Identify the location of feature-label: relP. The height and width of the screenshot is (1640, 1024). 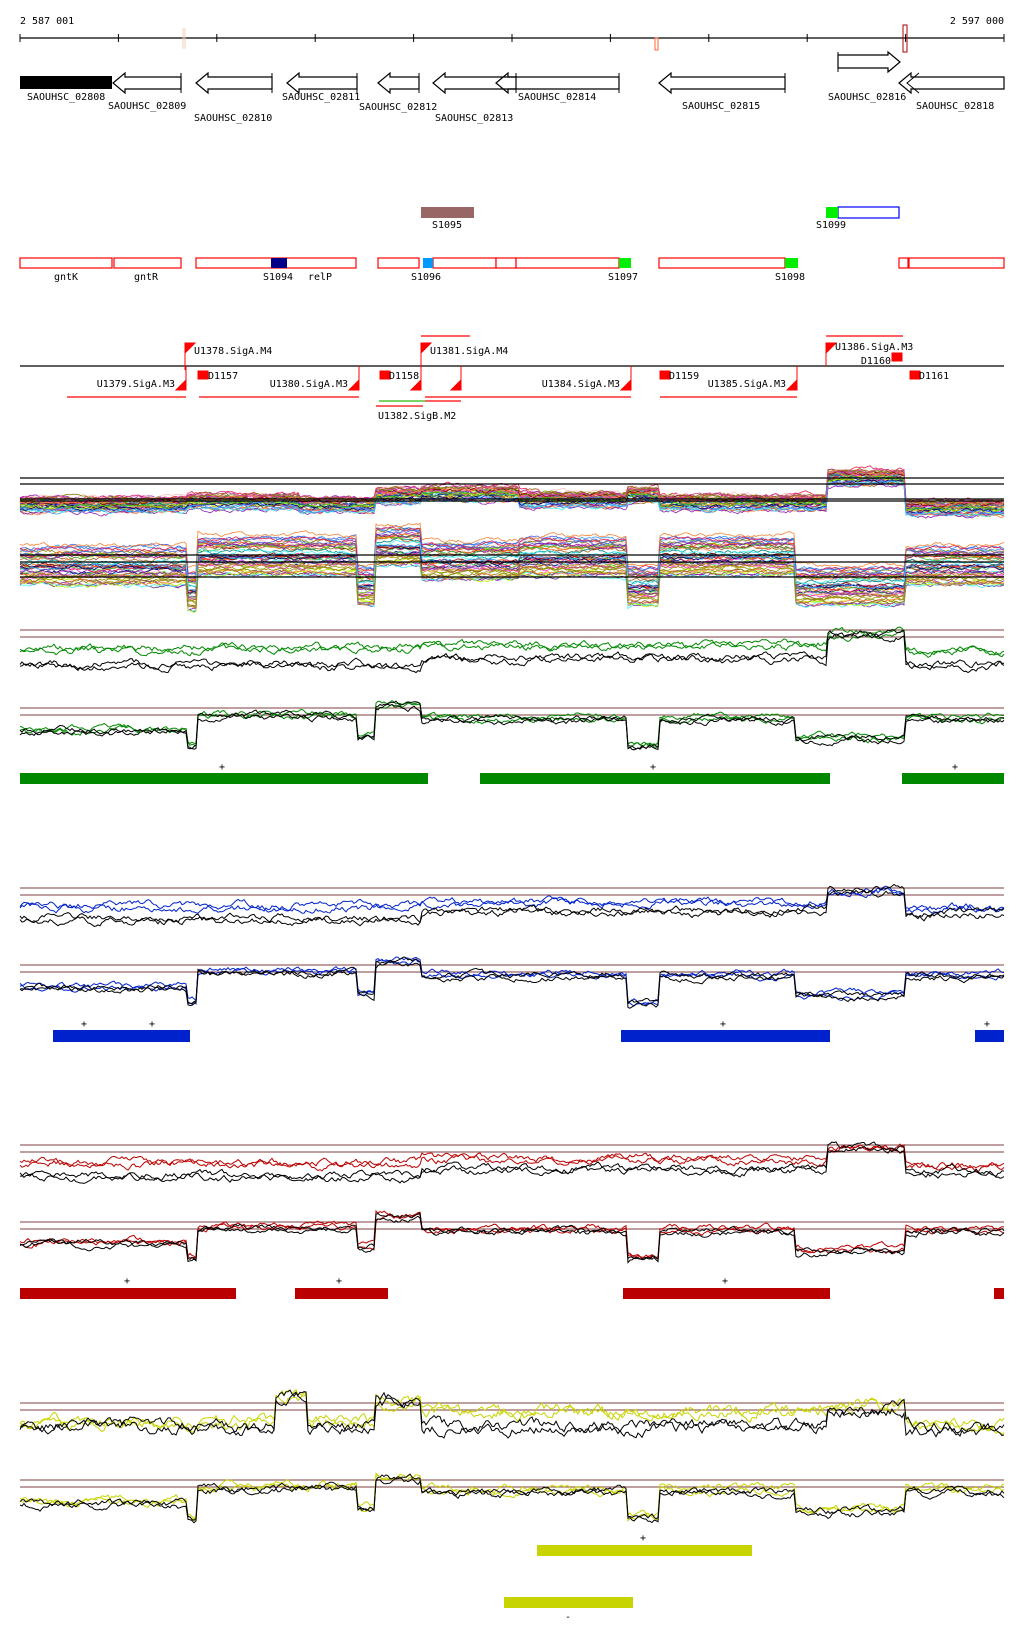
(320, 277).